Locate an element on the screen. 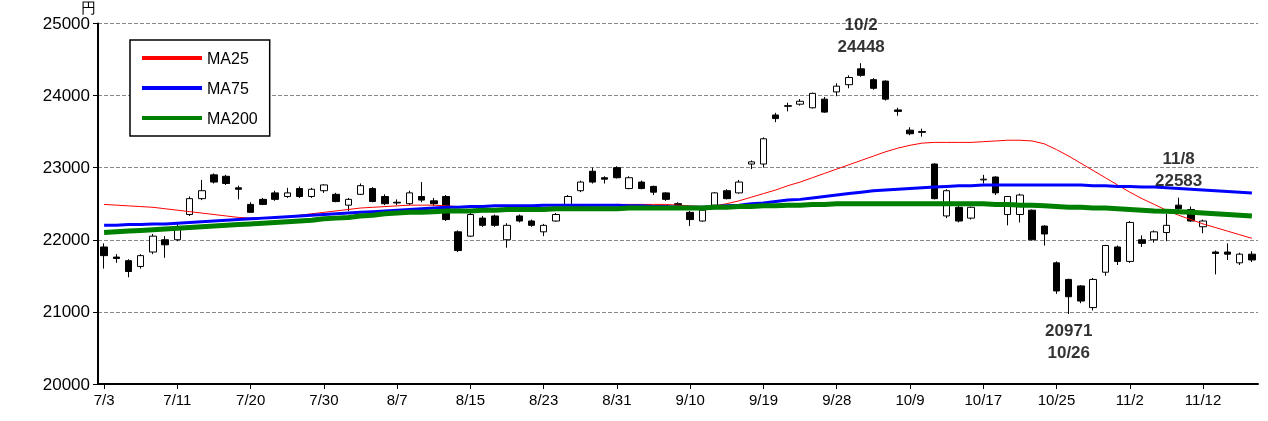  y-axis-title: 円 is located at coordinates (88, 8).